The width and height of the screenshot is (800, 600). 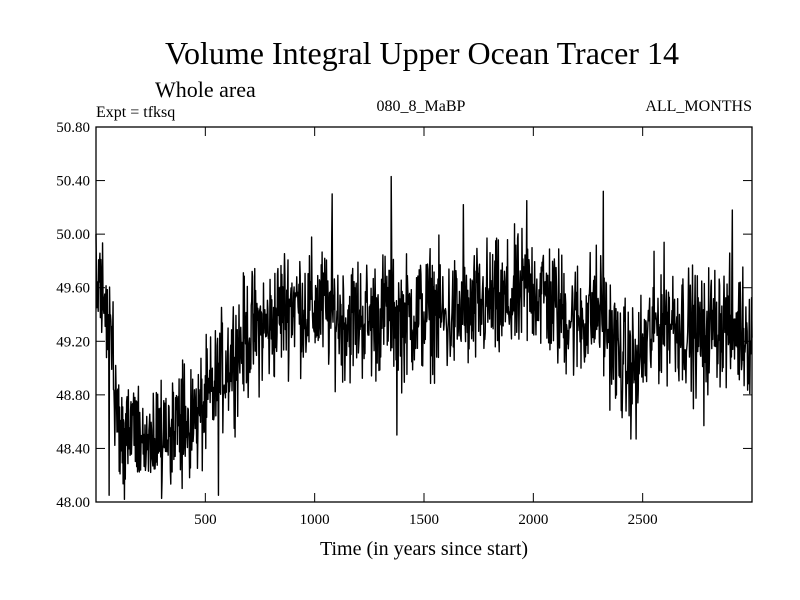 I want to click on period-label: ALL_MONTHS, so click(x=698, y=106).